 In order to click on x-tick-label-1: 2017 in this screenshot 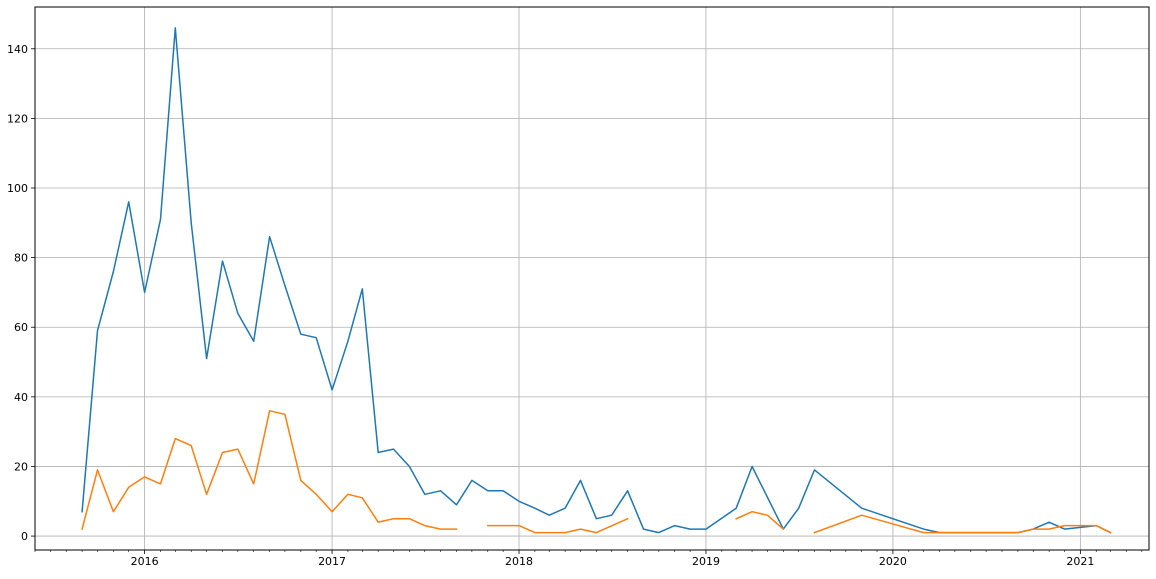, I will do `click(332, 561)`.